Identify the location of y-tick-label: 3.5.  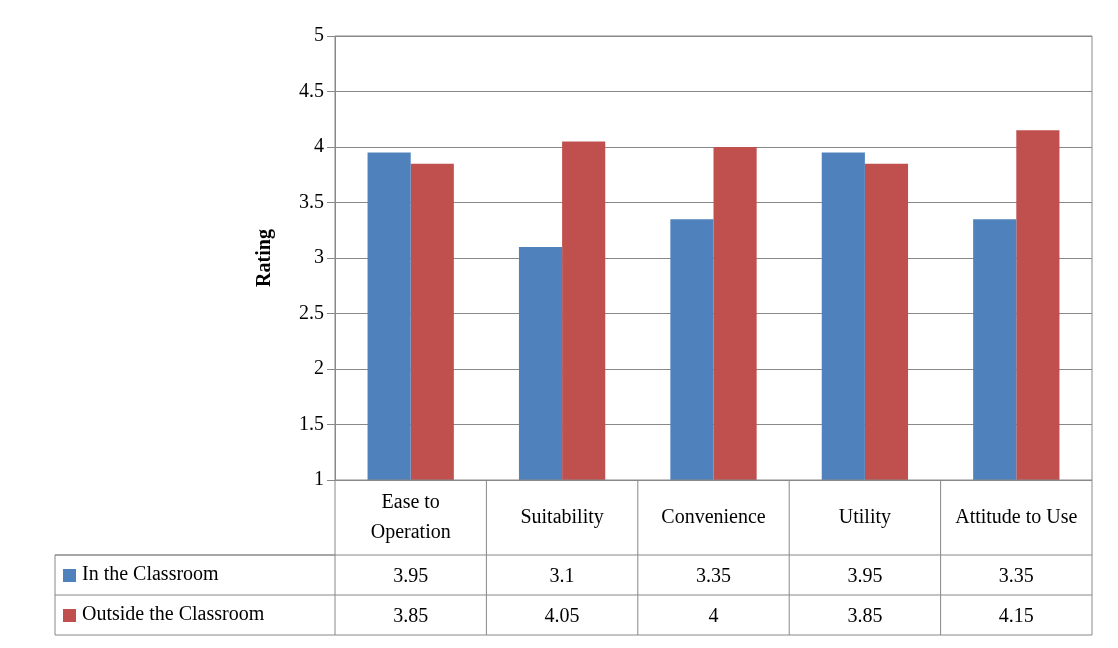
(311, 200).